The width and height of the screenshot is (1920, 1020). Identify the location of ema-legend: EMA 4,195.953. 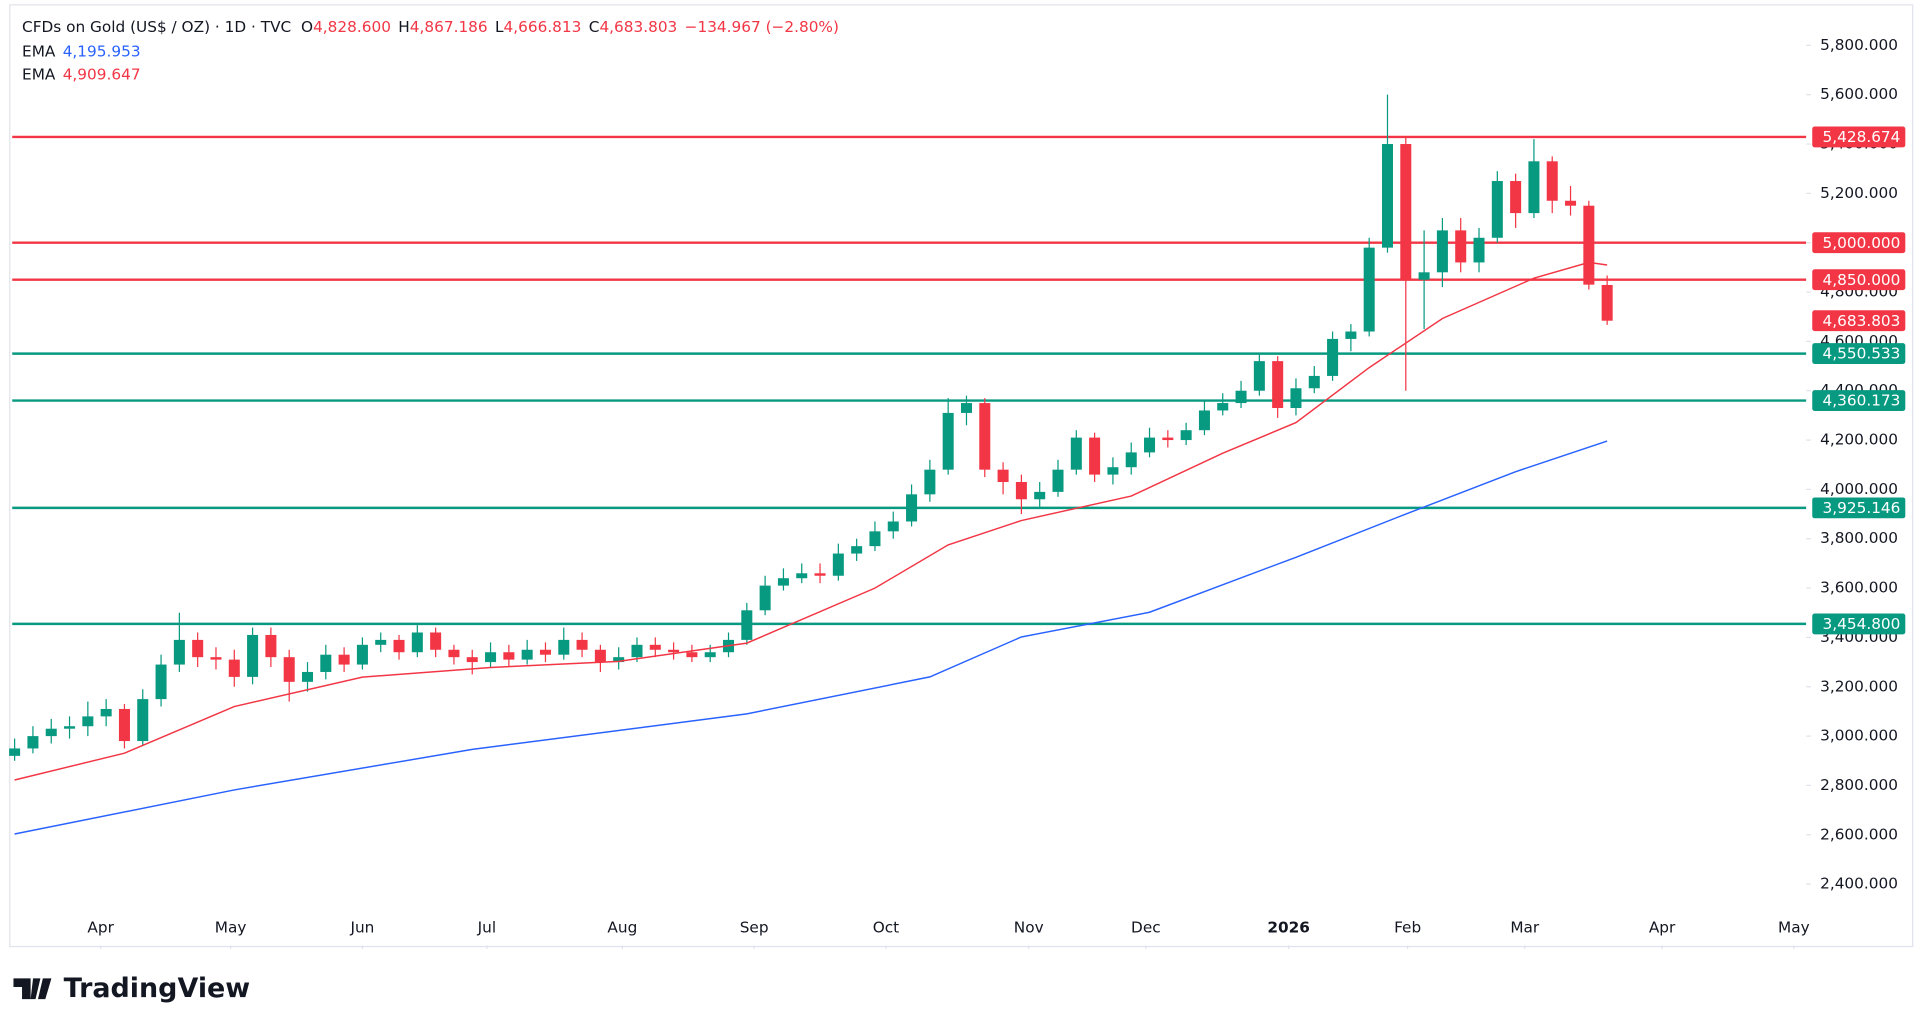
(81, 51).